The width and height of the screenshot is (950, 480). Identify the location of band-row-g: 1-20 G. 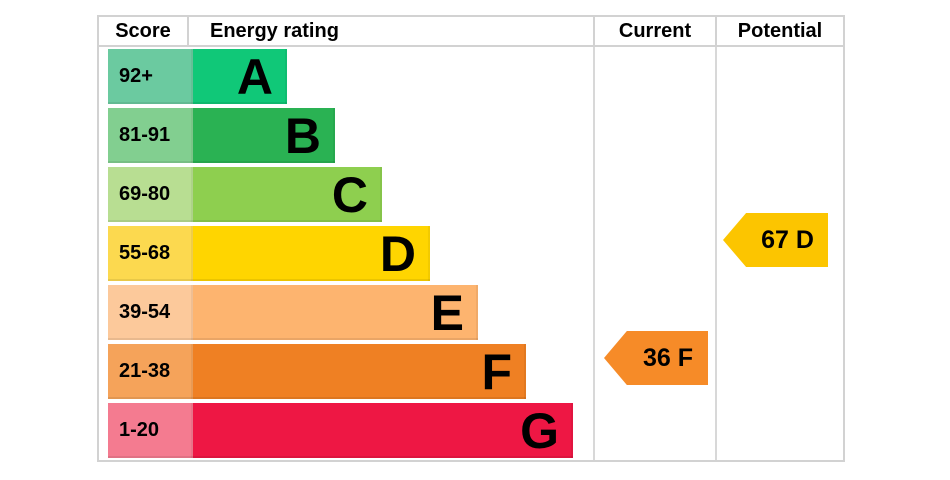
(471, 430).